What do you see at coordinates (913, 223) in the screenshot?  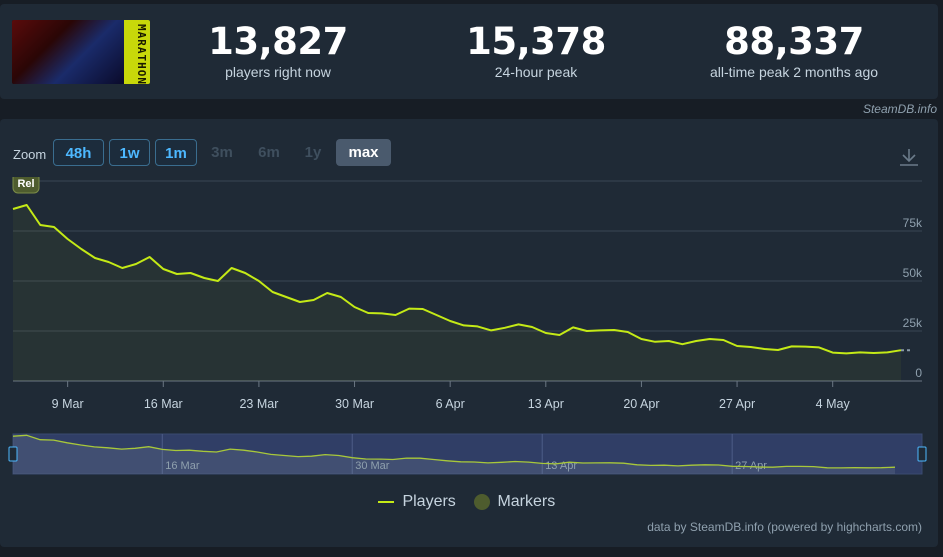 I see `y-tick-label: 75k` at bounding box center [913, 223].